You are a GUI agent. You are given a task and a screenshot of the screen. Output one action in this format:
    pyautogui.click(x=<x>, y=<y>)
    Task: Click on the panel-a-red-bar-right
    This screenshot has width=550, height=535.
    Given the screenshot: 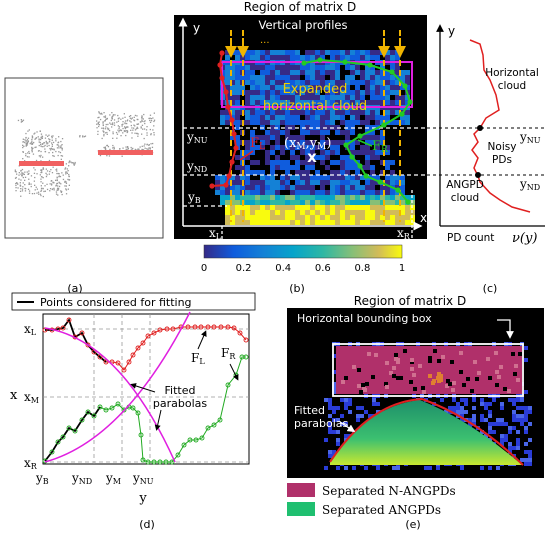 What is the action you would take?
    pyautogui.click(x=125, y=152)
    